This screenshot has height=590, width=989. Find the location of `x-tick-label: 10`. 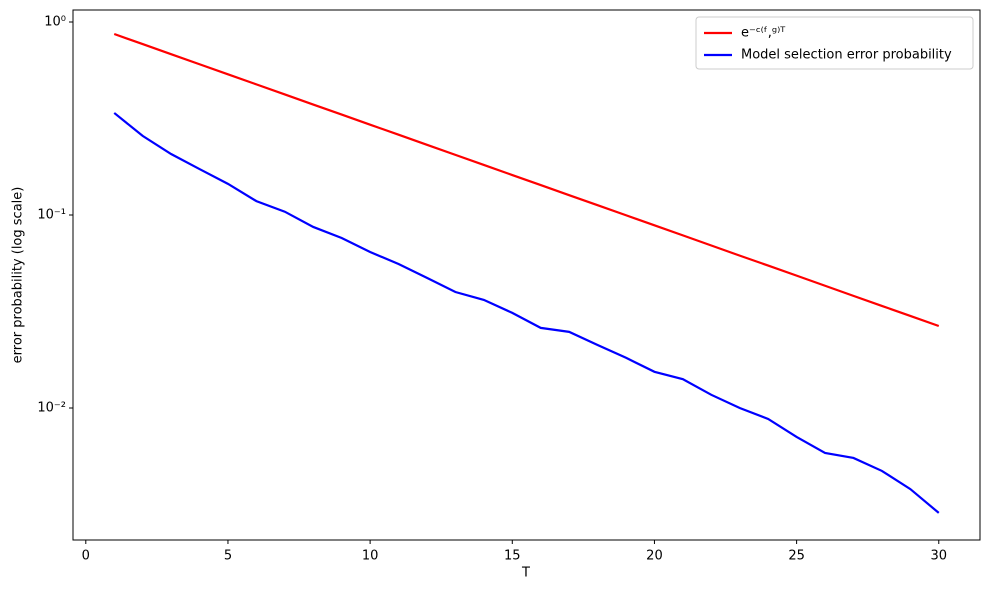

x-tick-label: 10 is located at coordinates (370, 556).